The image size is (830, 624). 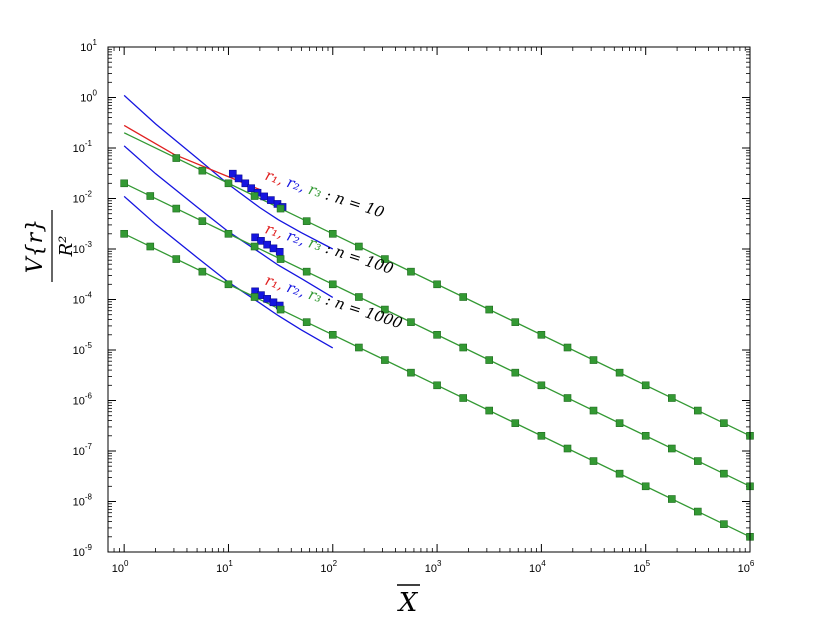 I want to click on x-axis-label: X, so click(x=408, y=603).